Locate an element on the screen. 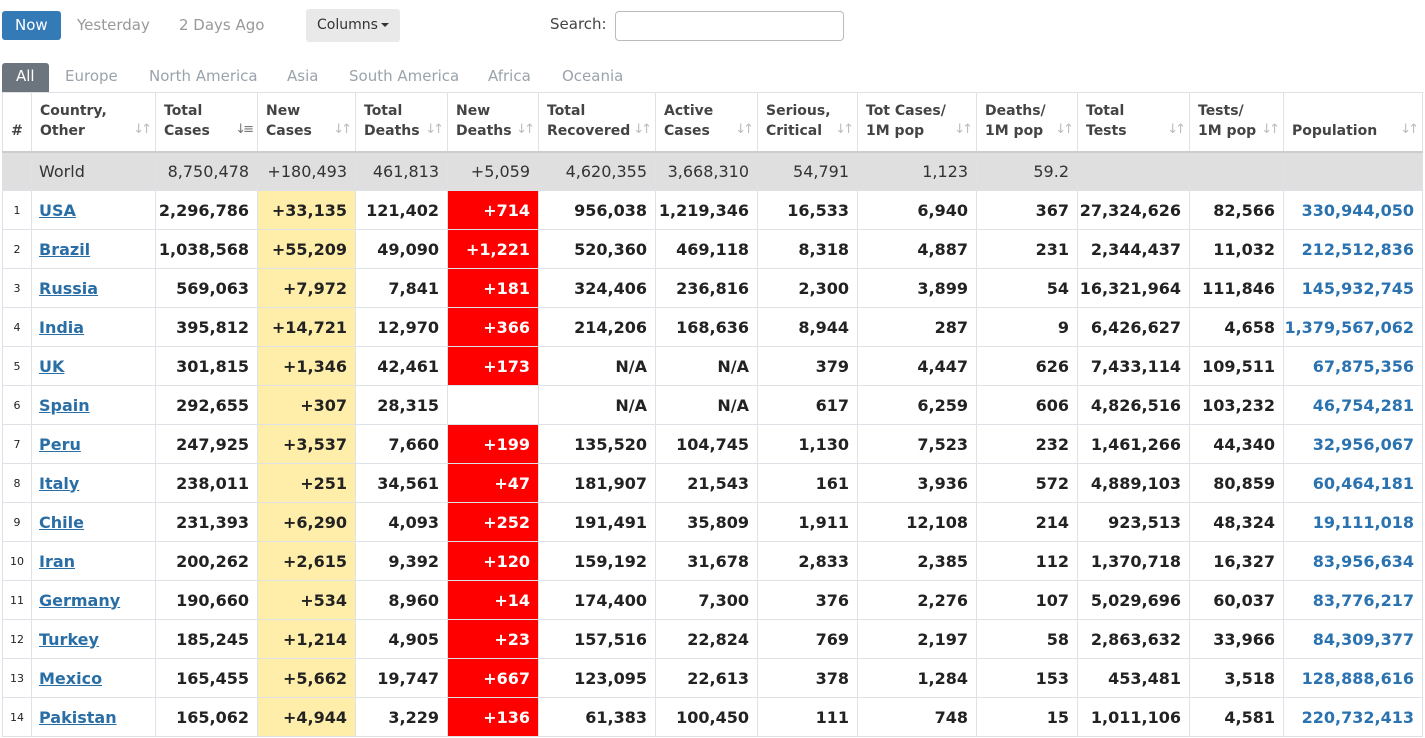  row-index: 14 is located at coordinates (17, 717).